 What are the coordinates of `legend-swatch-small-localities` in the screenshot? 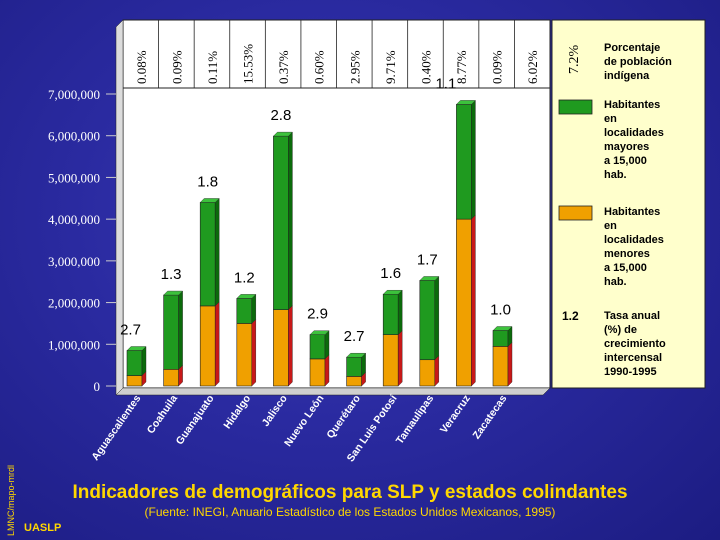 It's located at (575, 213).